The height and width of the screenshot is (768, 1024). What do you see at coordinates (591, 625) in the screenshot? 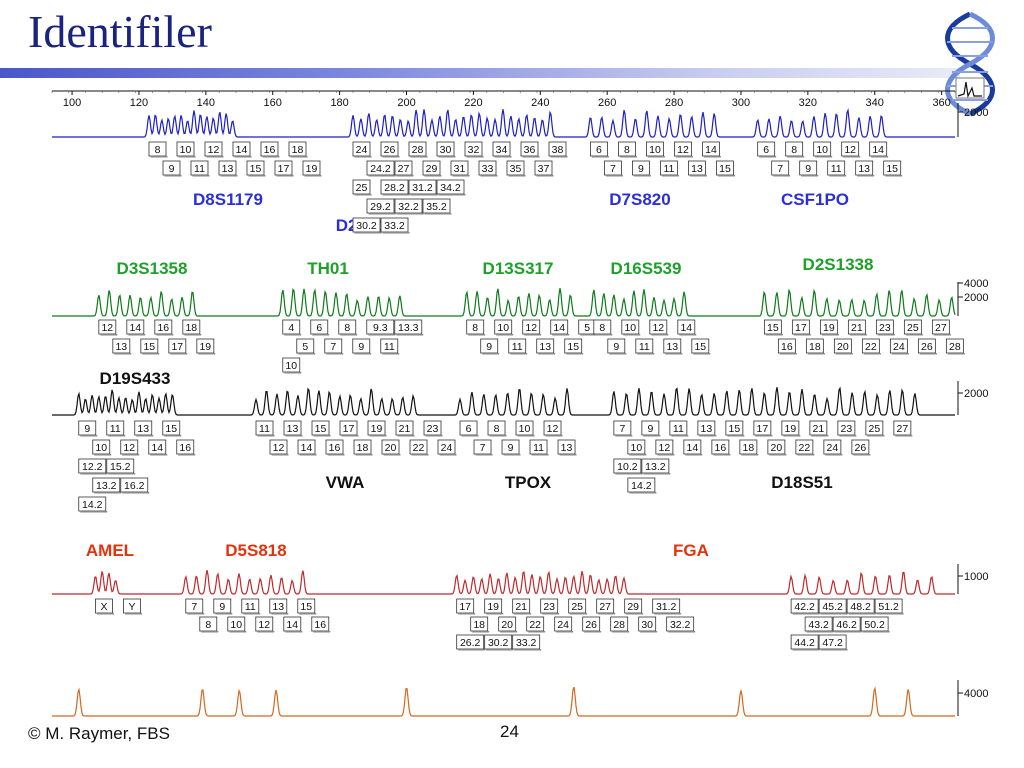
I see `allele-label: 26` at bounding box center [591, 625].